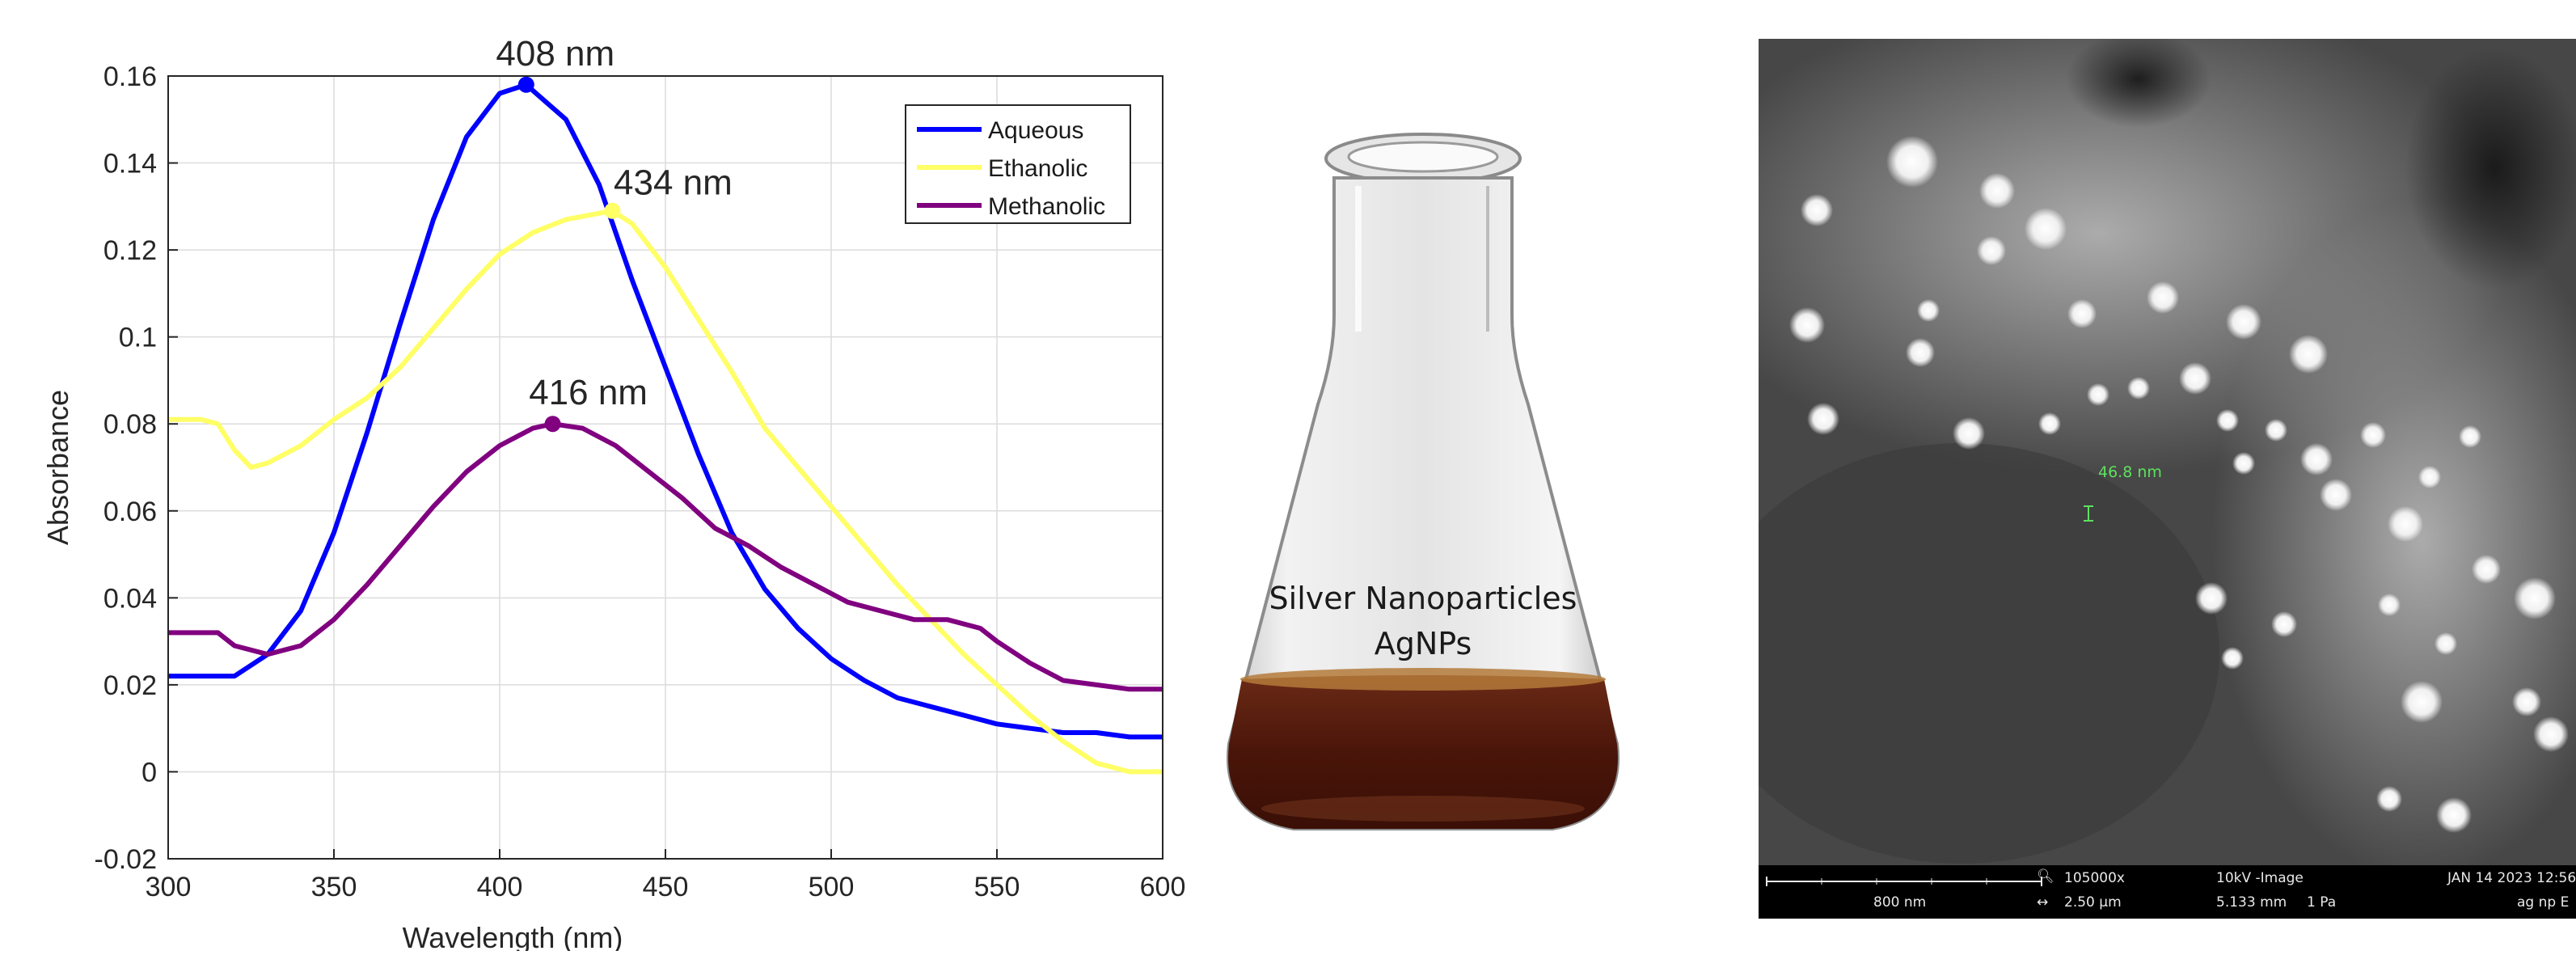 This screenshot has width=2576, height=955. I want to click on y-tick-label: 0.08, so click(130, 425).